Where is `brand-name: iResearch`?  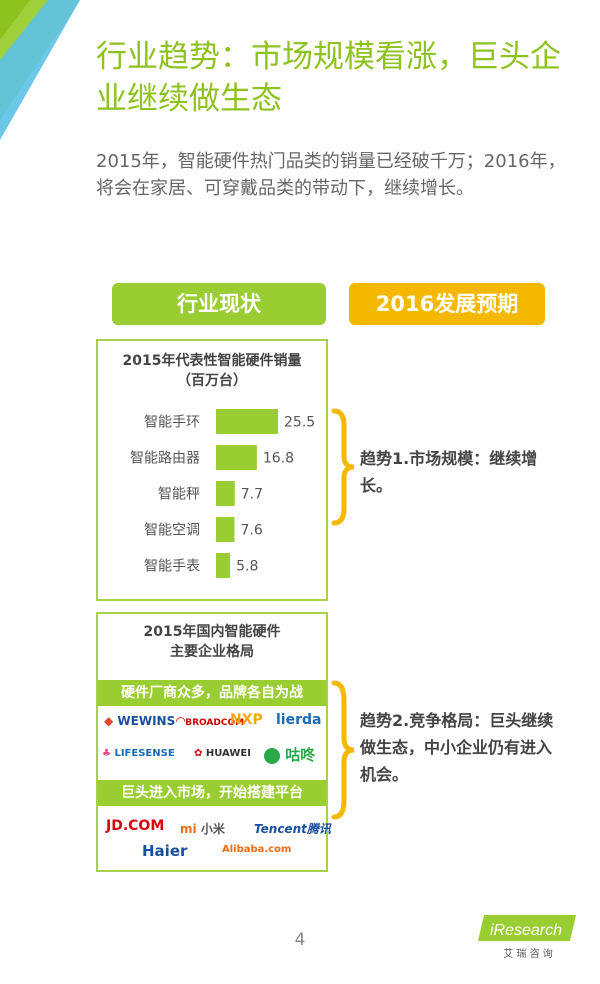 brand-name: iResearch is located at coordinates (526, 930).